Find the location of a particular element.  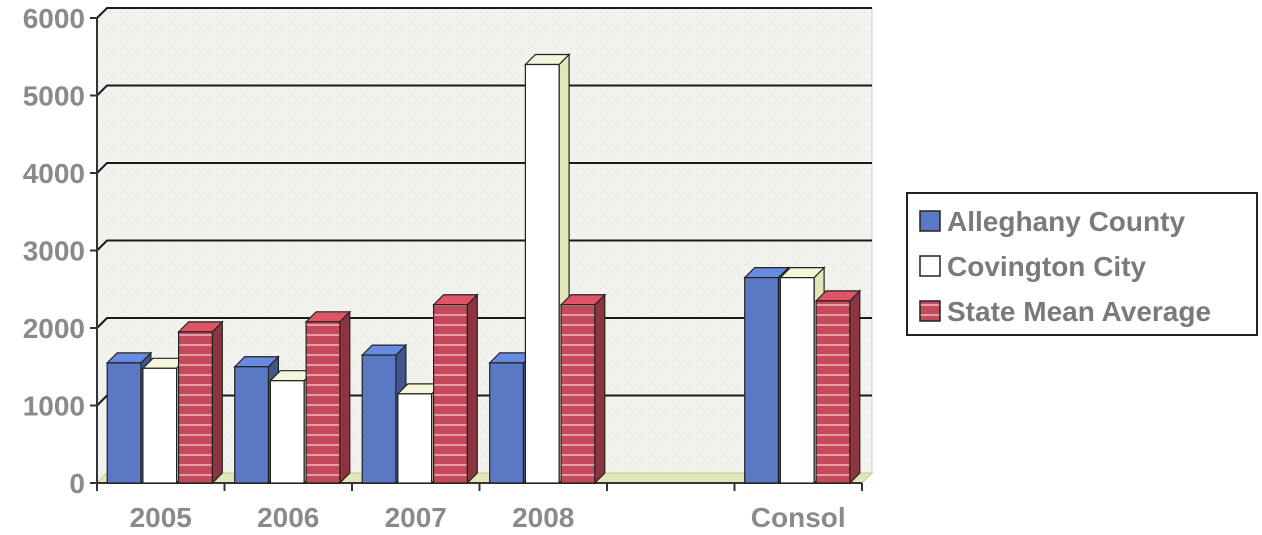

y-tick-label: 2000 is located at coordinates (54, 328).